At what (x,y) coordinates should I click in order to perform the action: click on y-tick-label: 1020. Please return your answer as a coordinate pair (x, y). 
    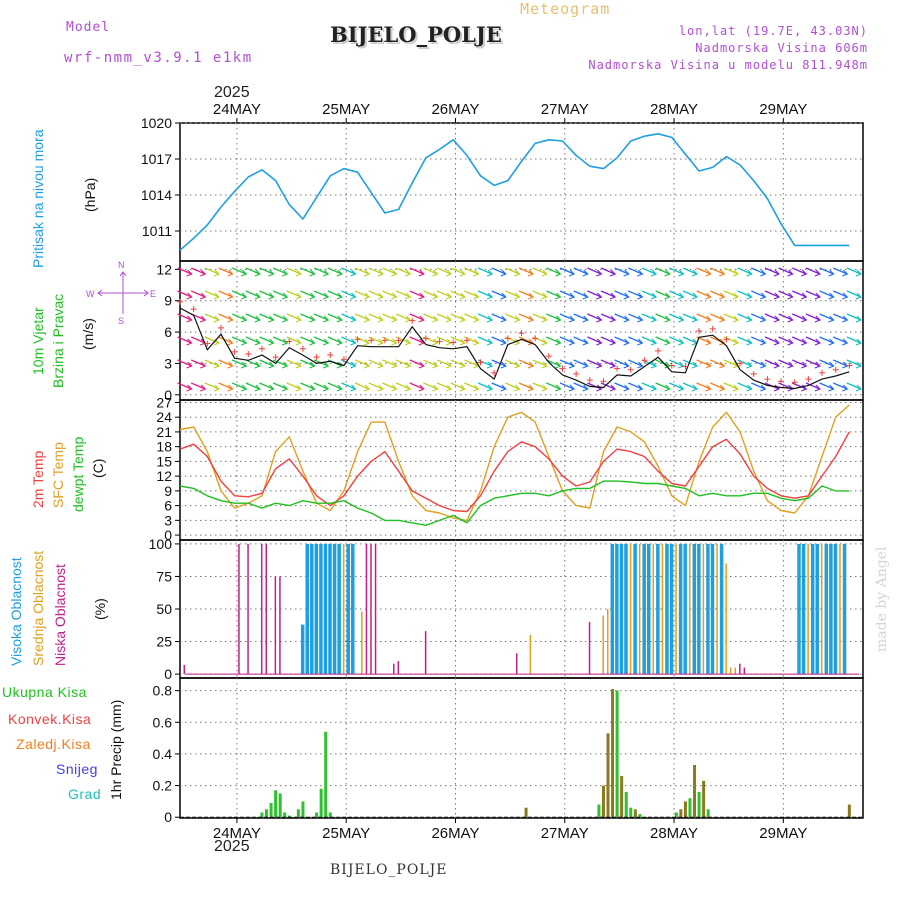
    Looking at the image, I should click on (156, 123).